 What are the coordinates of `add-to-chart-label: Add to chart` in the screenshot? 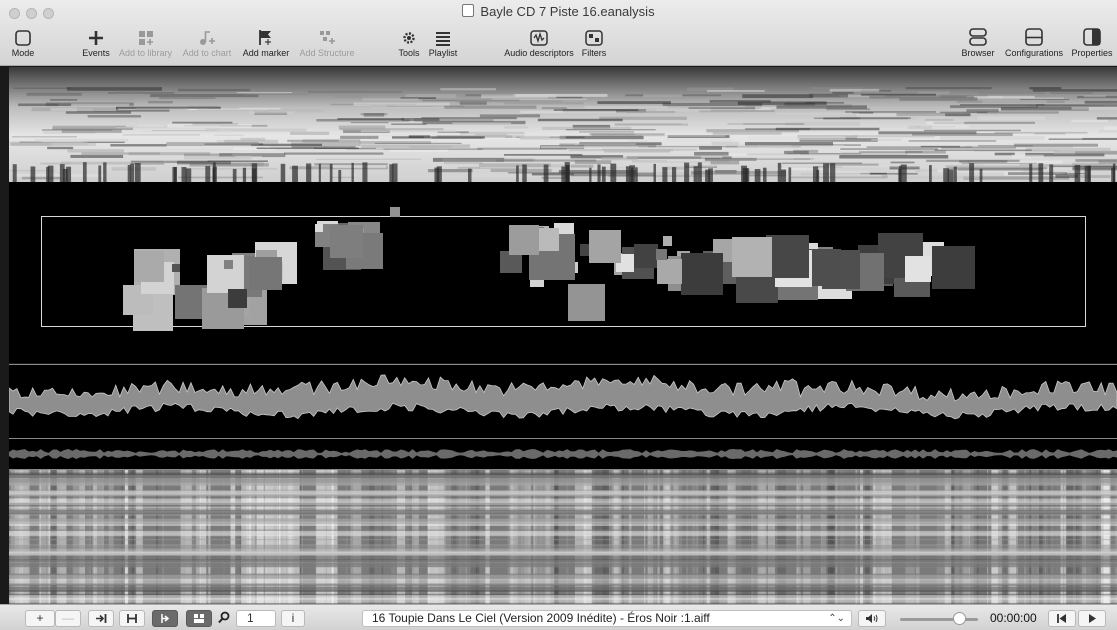 It's located at (207, 53).